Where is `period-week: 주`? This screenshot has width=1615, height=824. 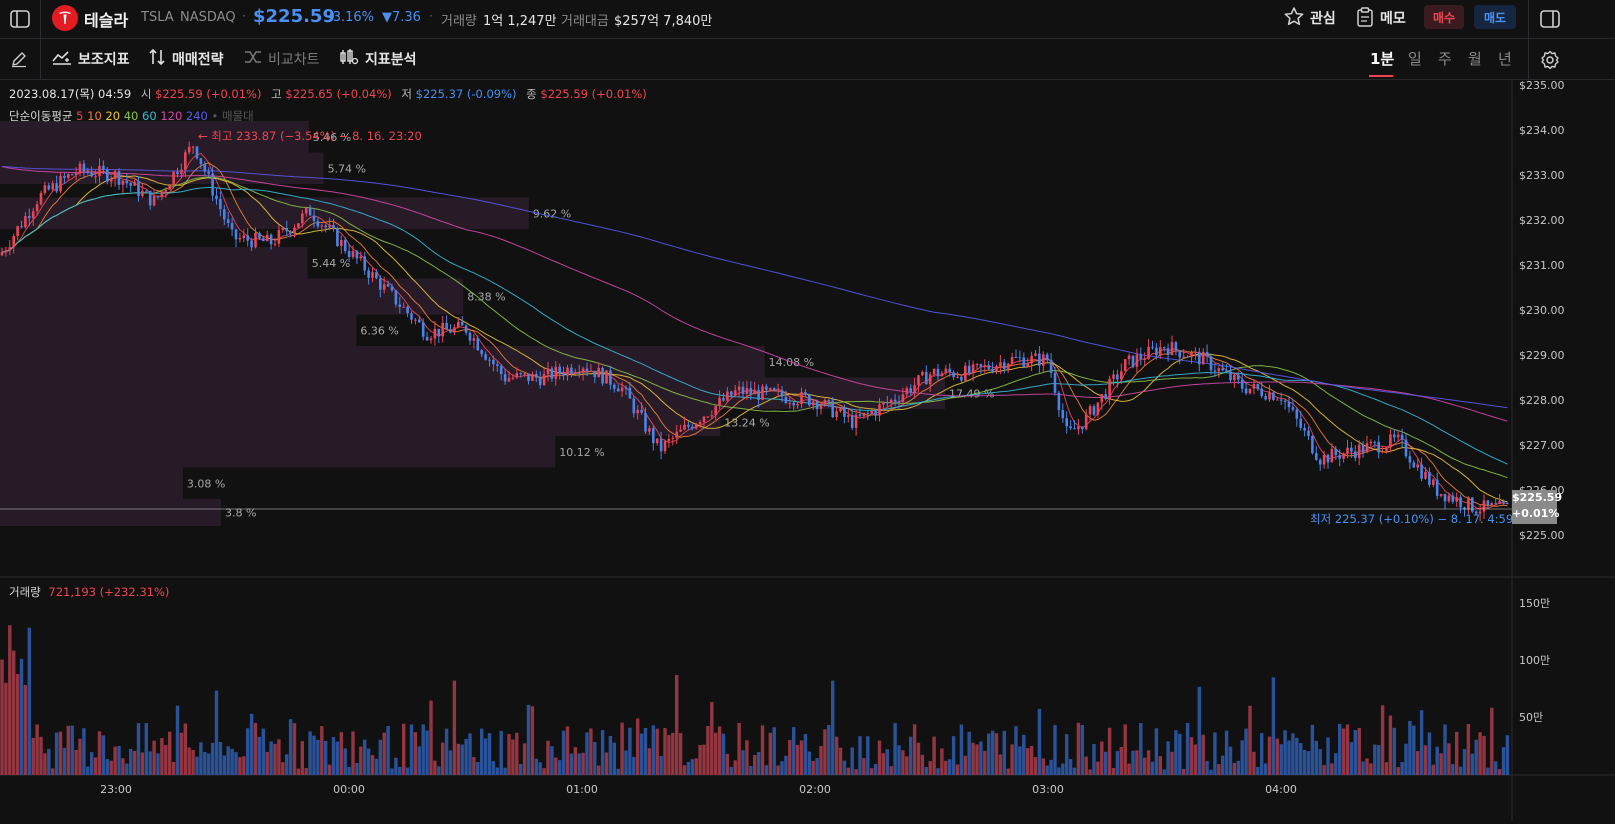
period-week: 주 is located at coordinates (1445, 59).